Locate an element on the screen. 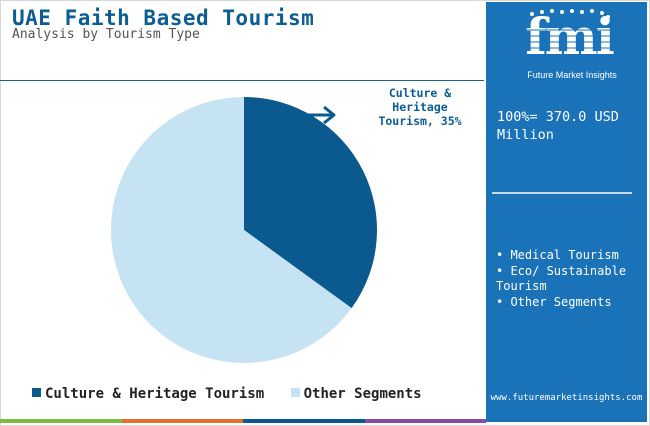 The width and height of the screenshot is (650, 426). fmi-logo-icon: fmi is located at coordinates (568, 36).